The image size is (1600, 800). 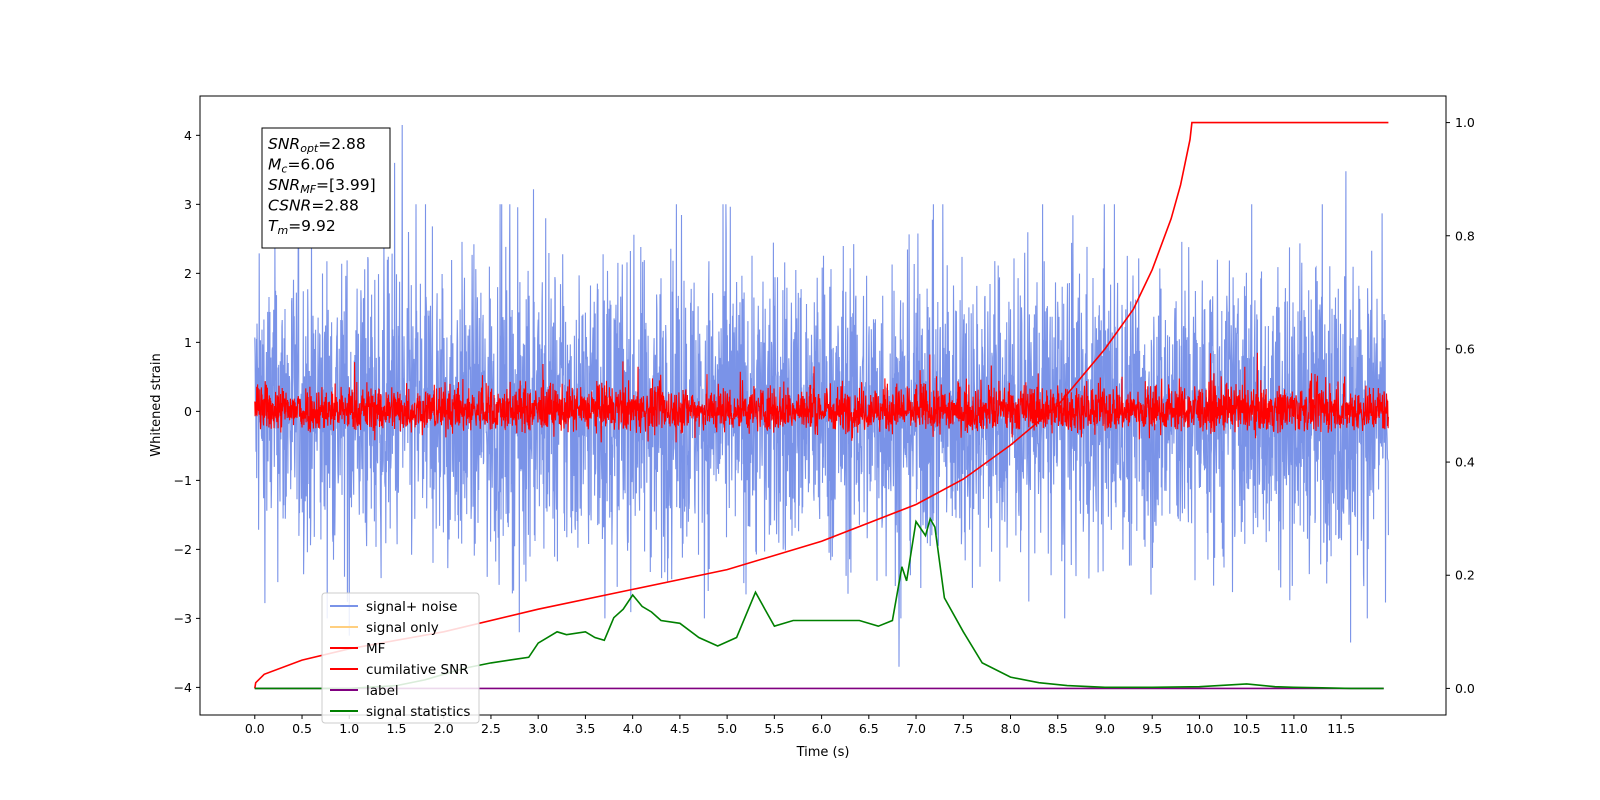 What do you see at coordinates (188, 342) in the screenshot?
I see `y-tick-label: 1` at bounding box center [188, 342].